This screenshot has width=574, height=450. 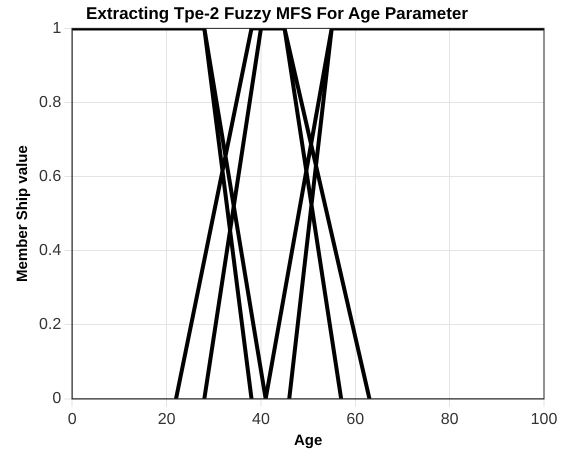 What do you see at coordinates (544, 419) in the screenshot?
I see `x-tick-label: 100` at bounding box center [544, 419].